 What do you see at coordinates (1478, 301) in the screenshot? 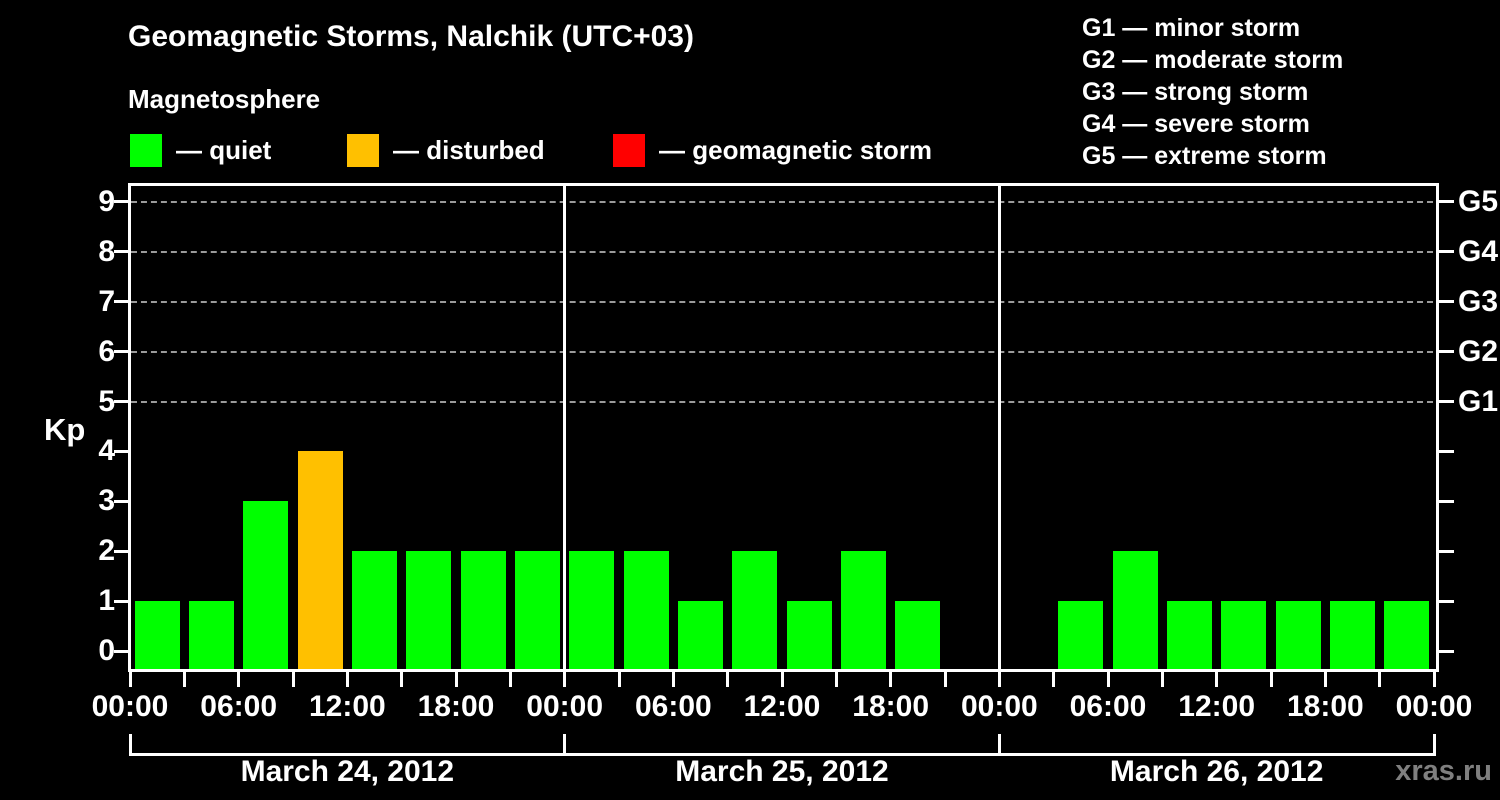
I see `g-scale-label: G3` at bounding box center [1478, 301].